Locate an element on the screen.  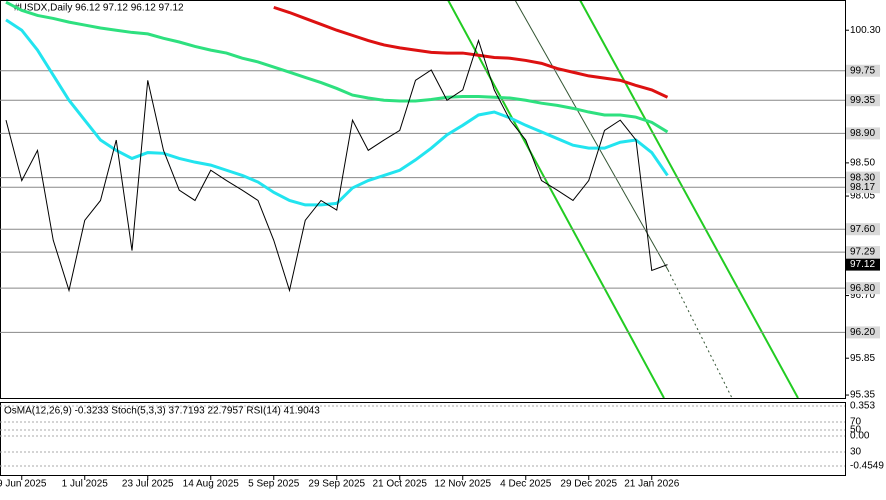
level-label: 97.60 is located at coordinates (862, 229).